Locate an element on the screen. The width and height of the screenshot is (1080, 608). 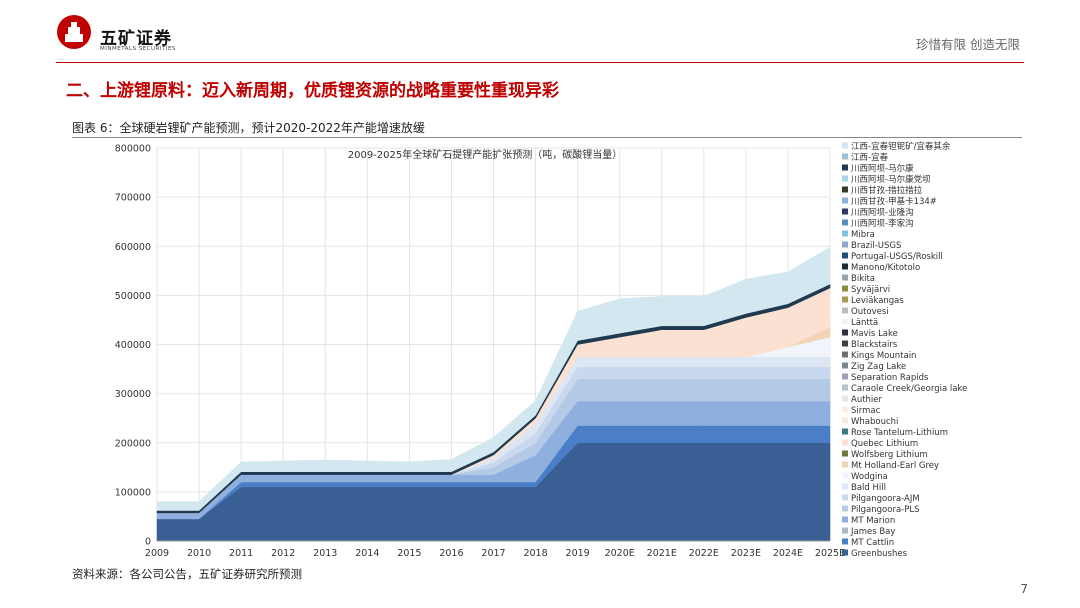
slide-title: 二、上游锂原料：迈入新周期，优质锂资源的战略重要性重现异彩 is located at coordinates (312, 91).